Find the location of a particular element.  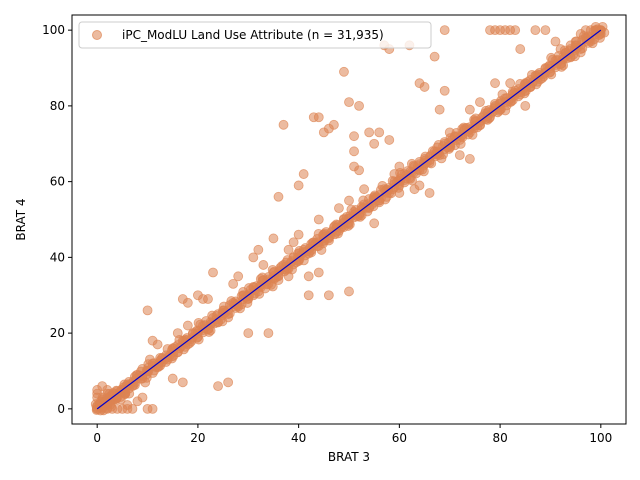

y-tick-label: 20 is located at coordinates (57, 333).